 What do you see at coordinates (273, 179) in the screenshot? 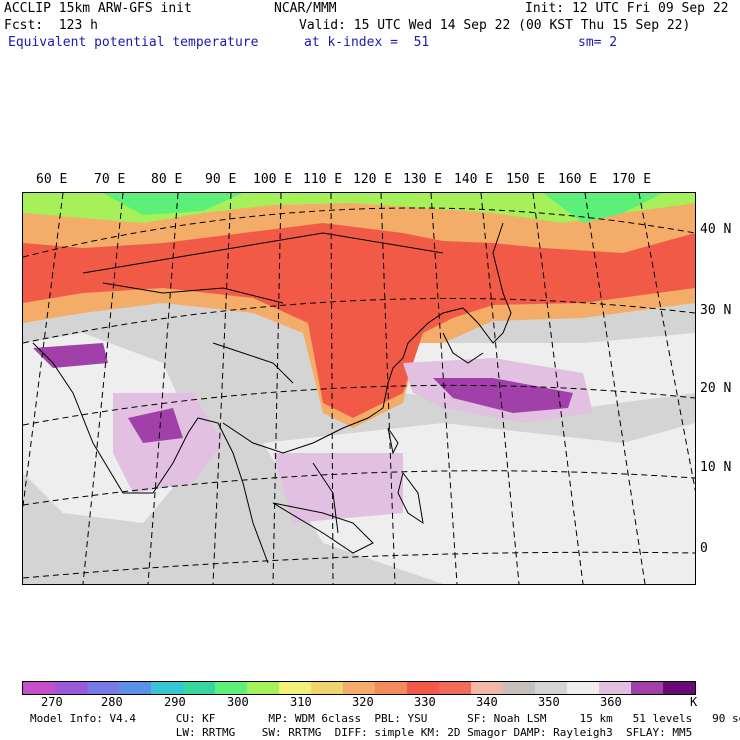
I see `lon-label-100e: 100 E` at bounding box center [273, 179].